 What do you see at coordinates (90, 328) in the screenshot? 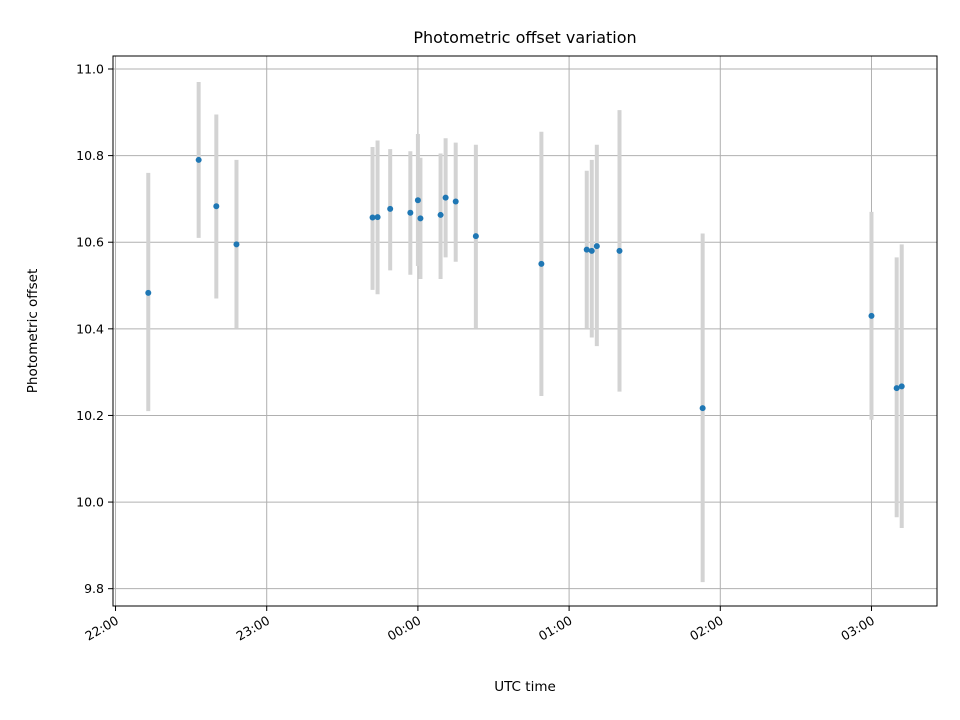
I see `y-tick-label: 10.4` at bounding box center [90, 328].